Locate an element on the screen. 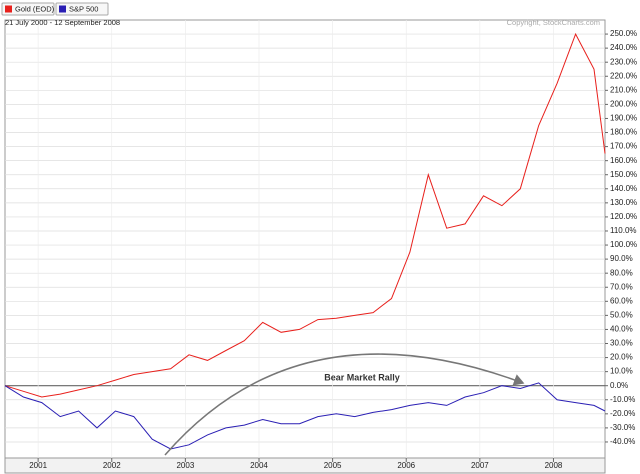 This screenshot has height=474, width=640. y-tick-label: -30.0% is located at coordinates (622, 427).